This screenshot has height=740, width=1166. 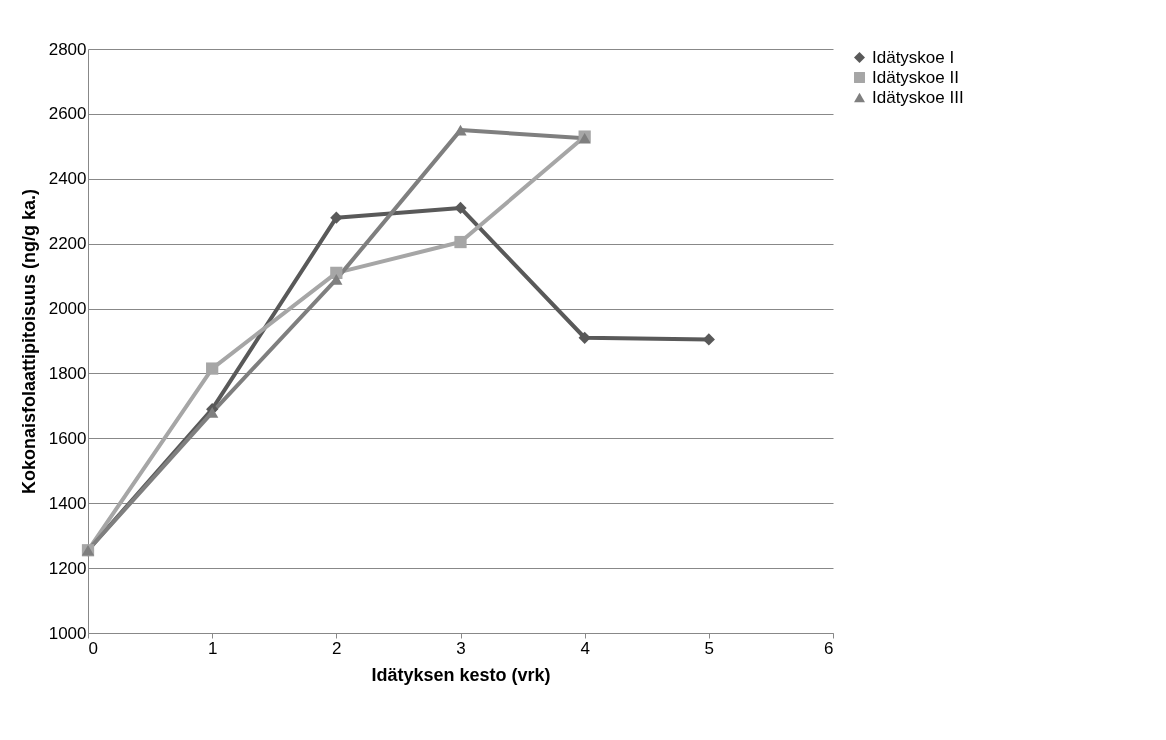 I want to click on y-tick-label: 2600, so click(x=67, y=114).